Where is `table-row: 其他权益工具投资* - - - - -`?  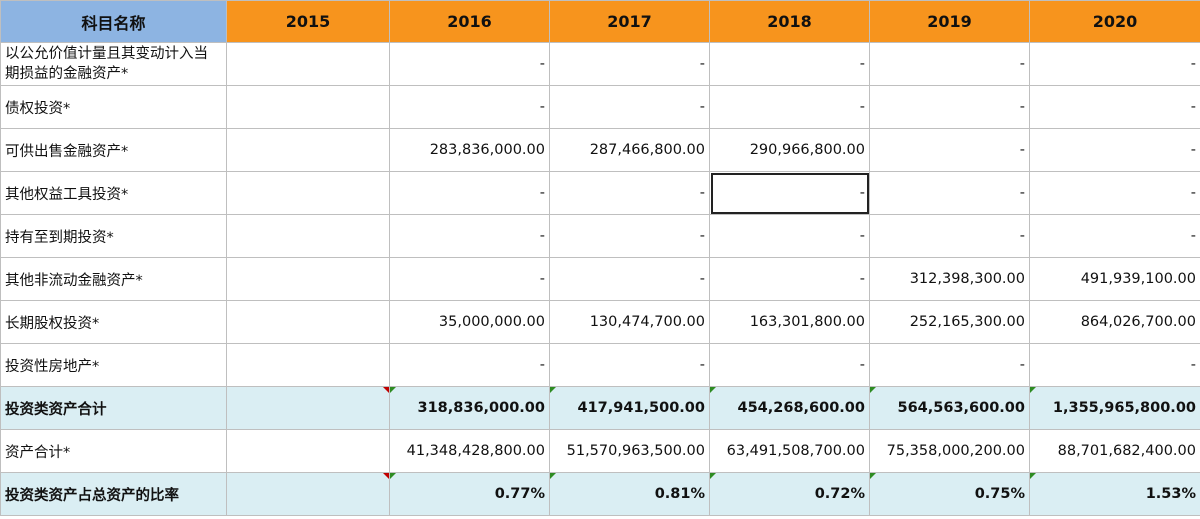 table-row: 其他权益工具投资* - - - - - is located at coordinates (600, 193).